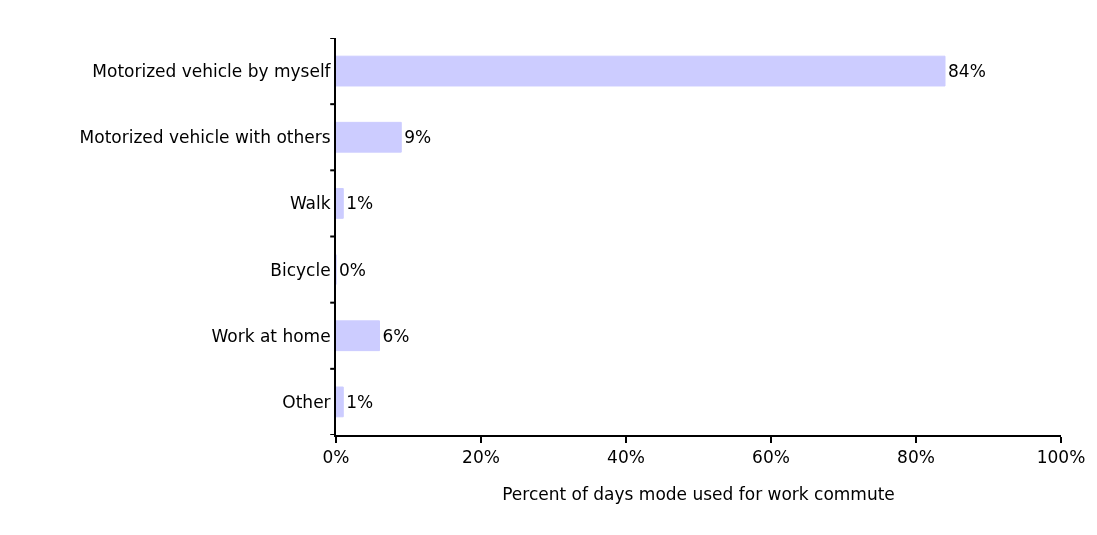  Describe the element at coordinates (212, 71) in the screenshot. I see `y-tick-label: Motorized vehicle by myself` at that location.